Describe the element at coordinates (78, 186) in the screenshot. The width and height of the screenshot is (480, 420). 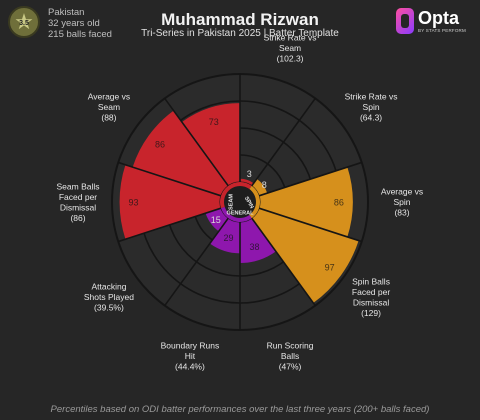
I see `metric-label-line: Seam Balls` at that location.